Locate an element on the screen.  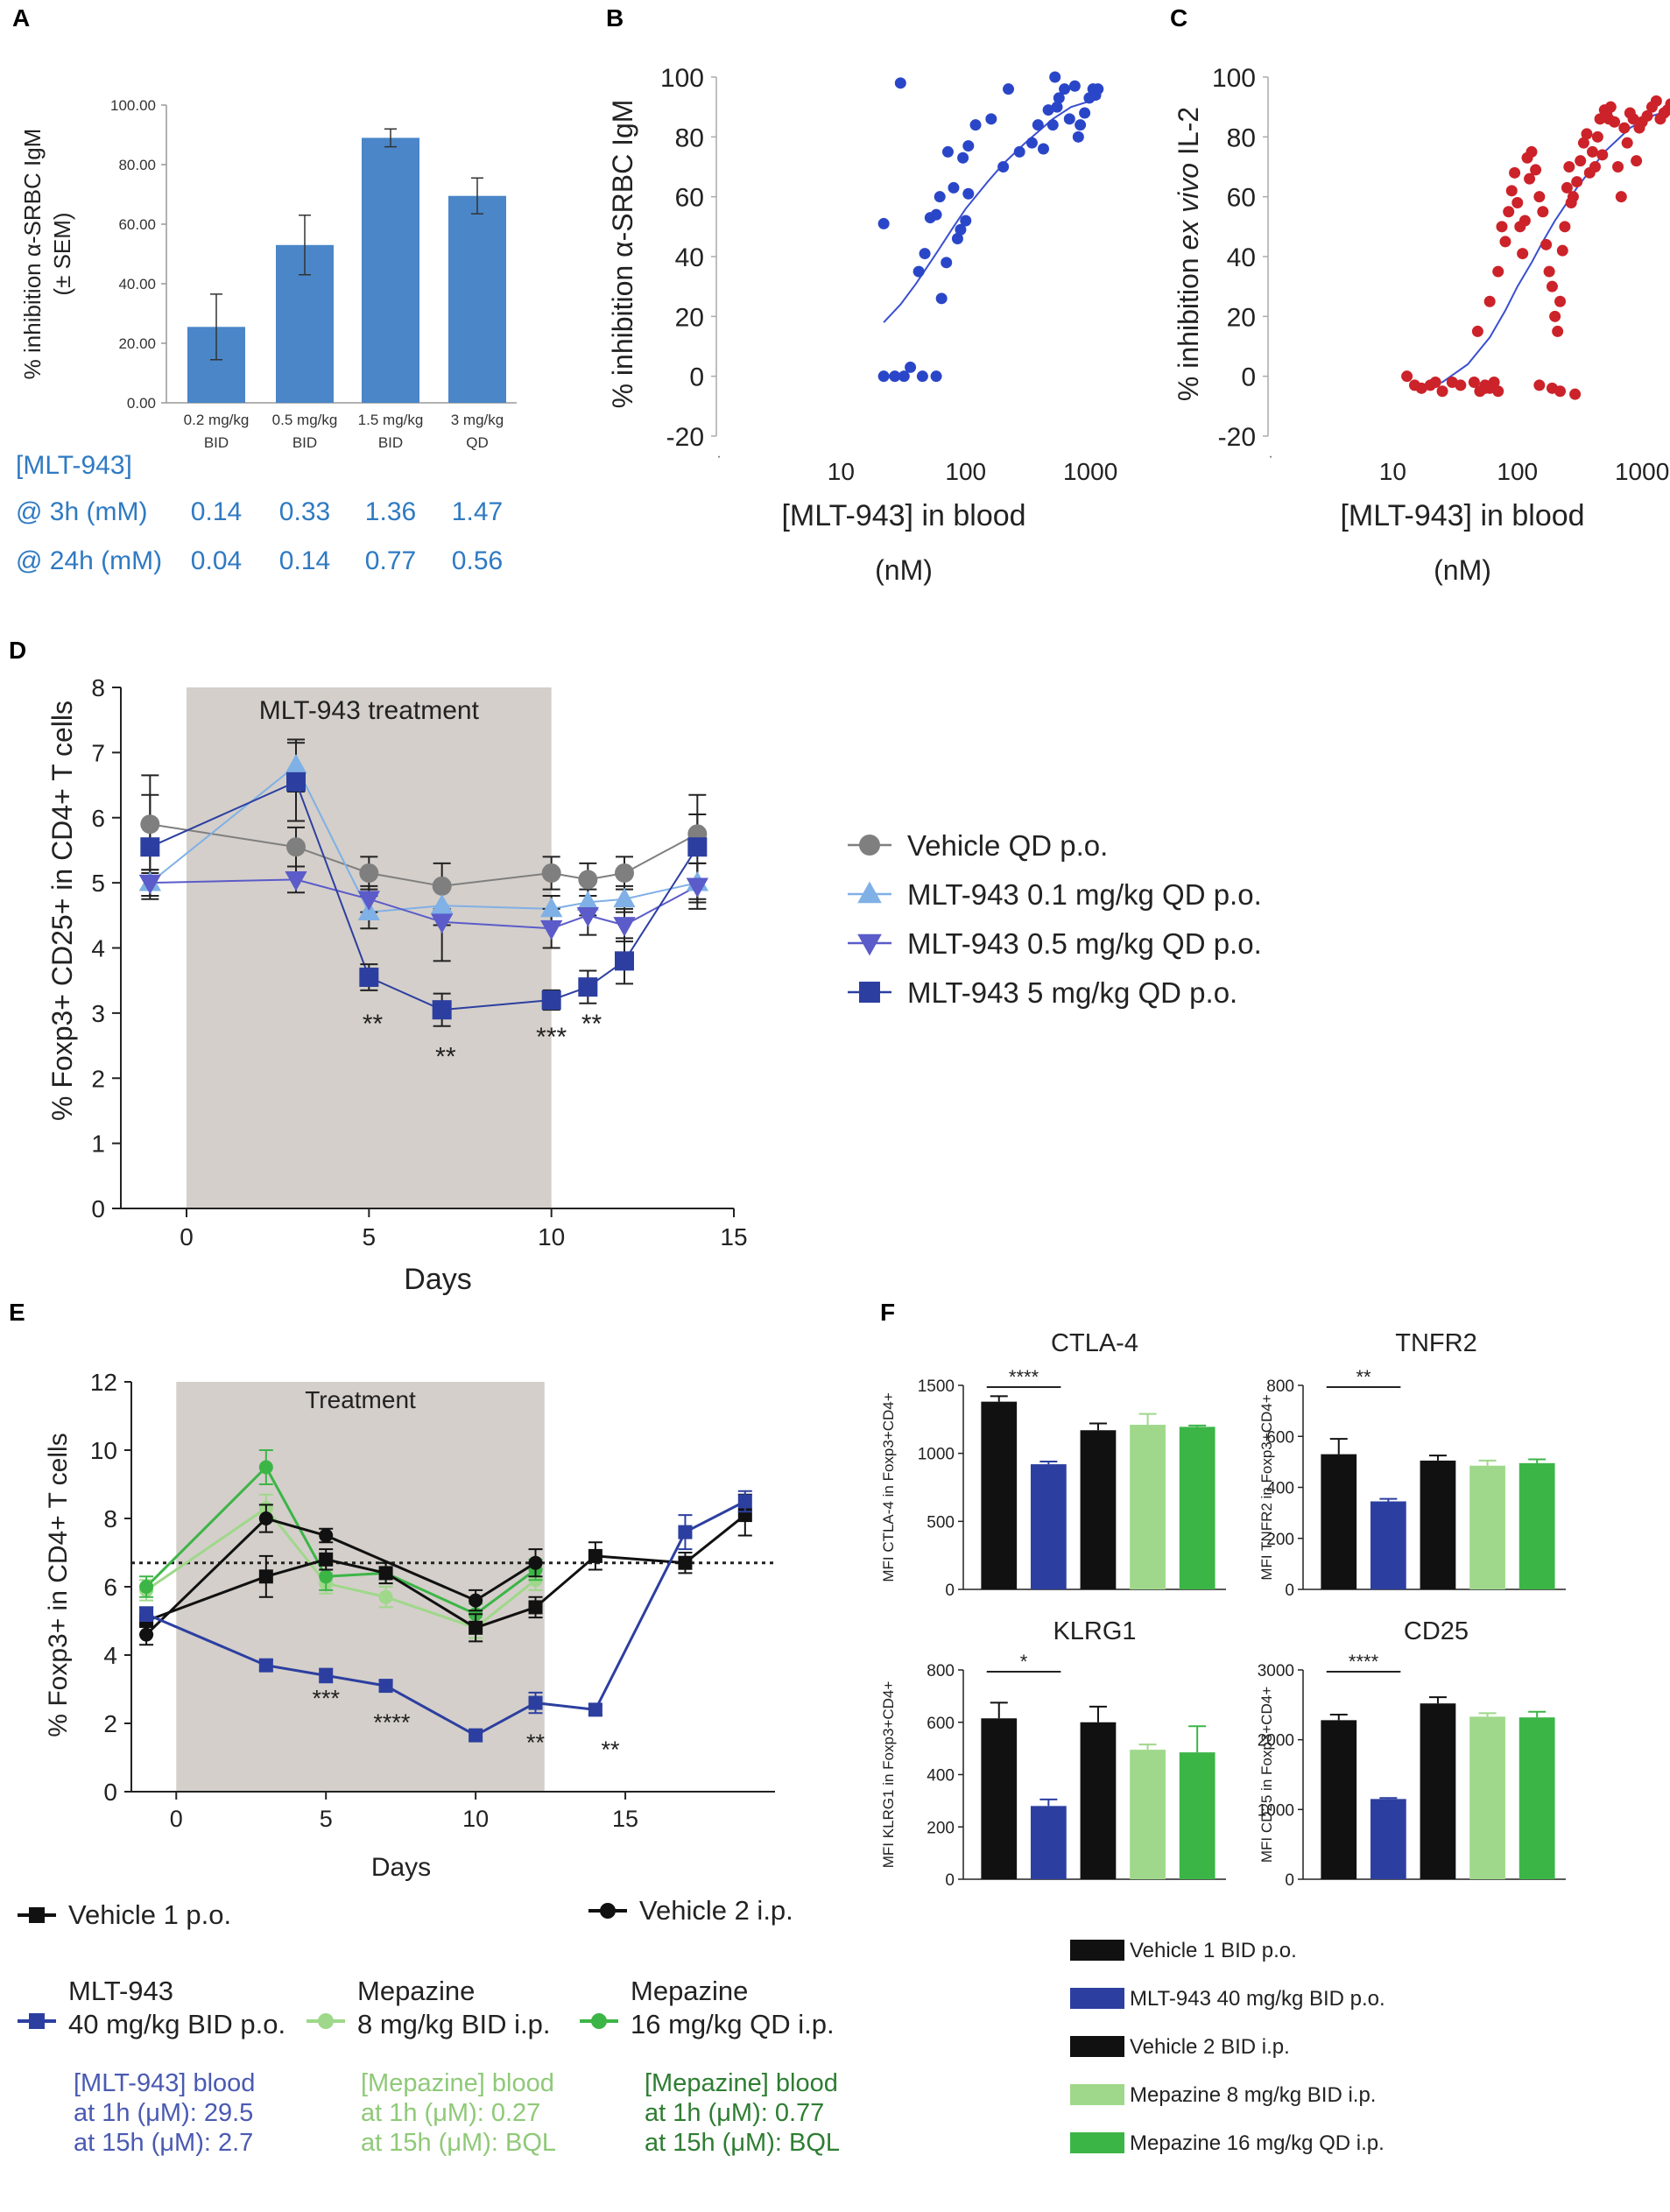
c-ytick-label: -20 is located at coordinates (1237, 438).